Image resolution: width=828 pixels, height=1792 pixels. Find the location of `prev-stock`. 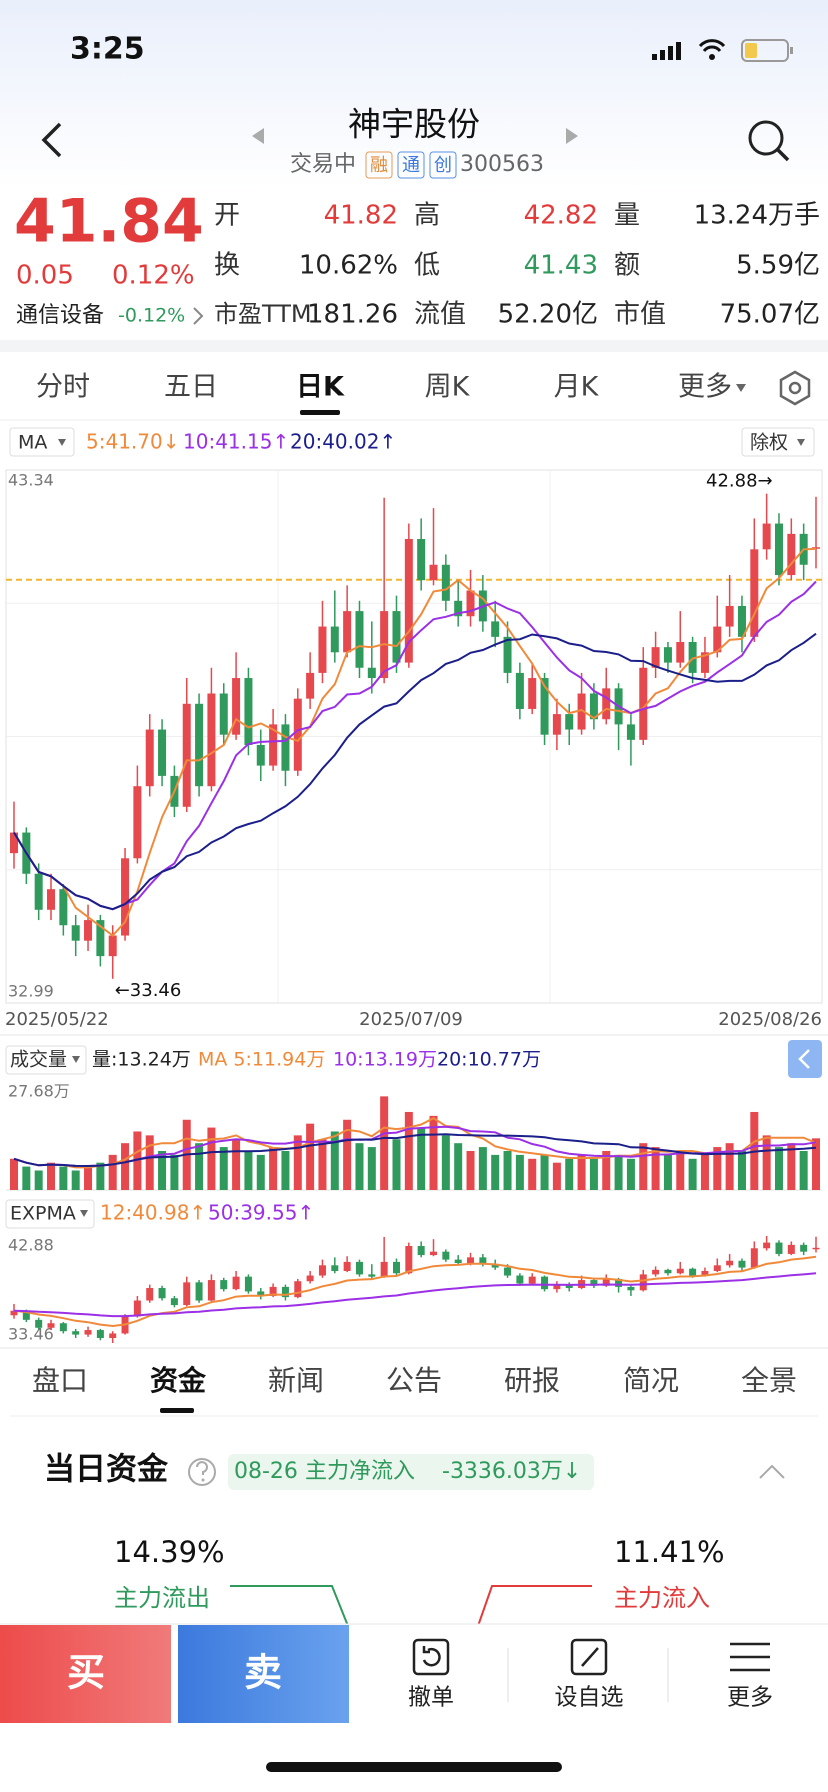

prev-stock is located at coordinates (258, 136).